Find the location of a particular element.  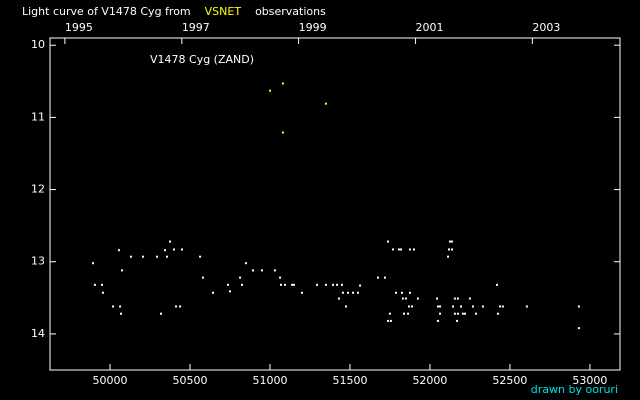

title-part: Light curve of V1478 Cyg from is located at coordinates (106, 11).